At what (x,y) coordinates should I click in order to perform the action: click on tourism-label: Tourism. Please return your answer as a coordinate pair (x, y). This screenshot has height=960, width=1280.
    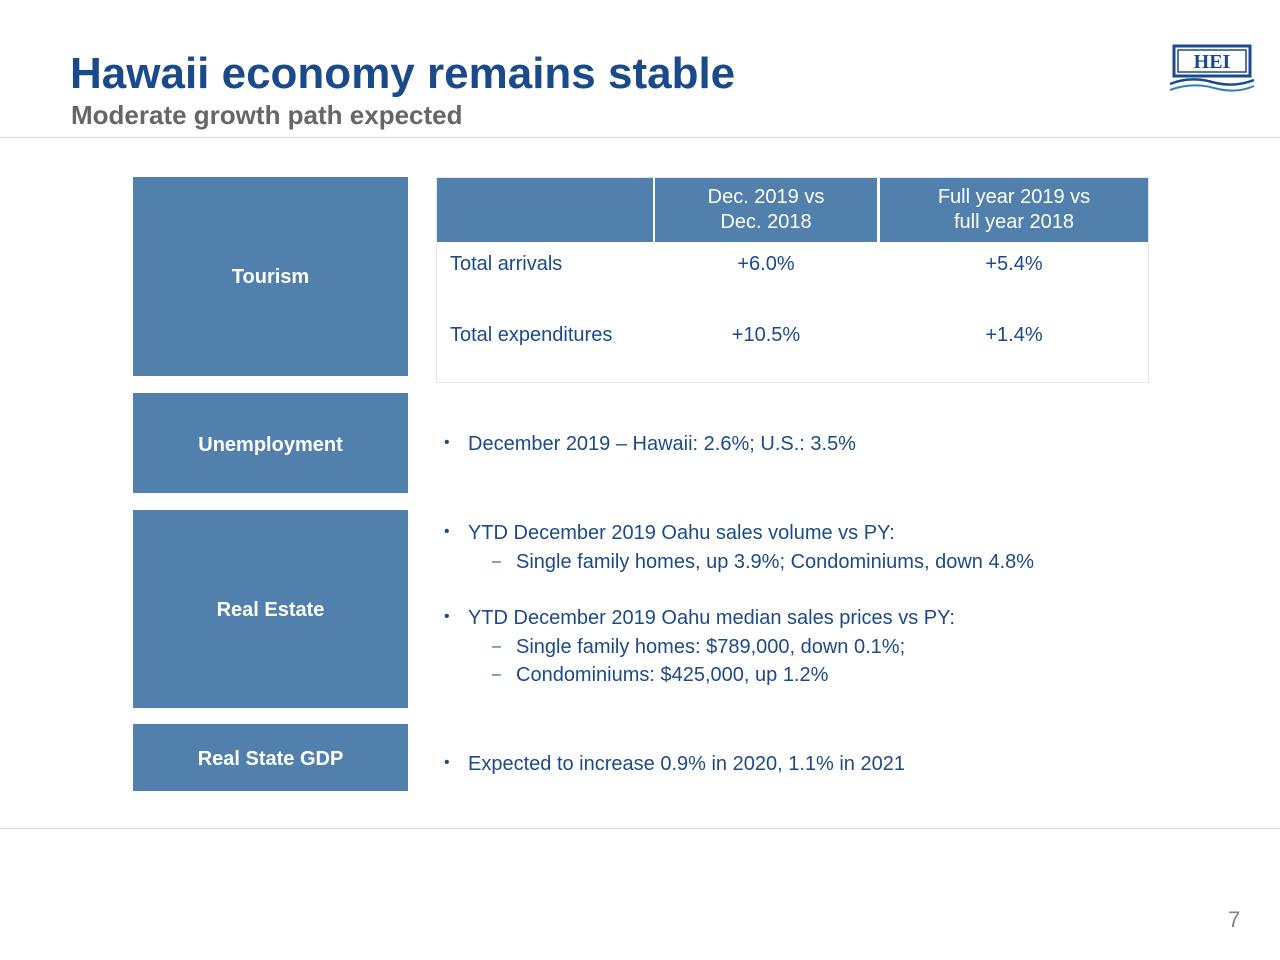
    Looking at the image, I should click on (270, 277).